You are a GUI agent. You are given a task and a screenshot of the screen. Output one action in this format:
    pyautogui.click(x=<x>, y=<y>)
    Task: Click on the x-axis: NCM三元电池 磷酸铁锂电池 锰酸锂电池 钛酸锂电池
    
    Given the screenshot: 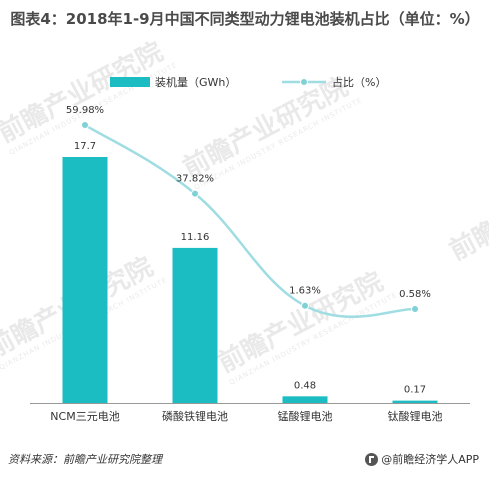 What is the action you would take?
    pyautogui.click(x=250, y=413)
    